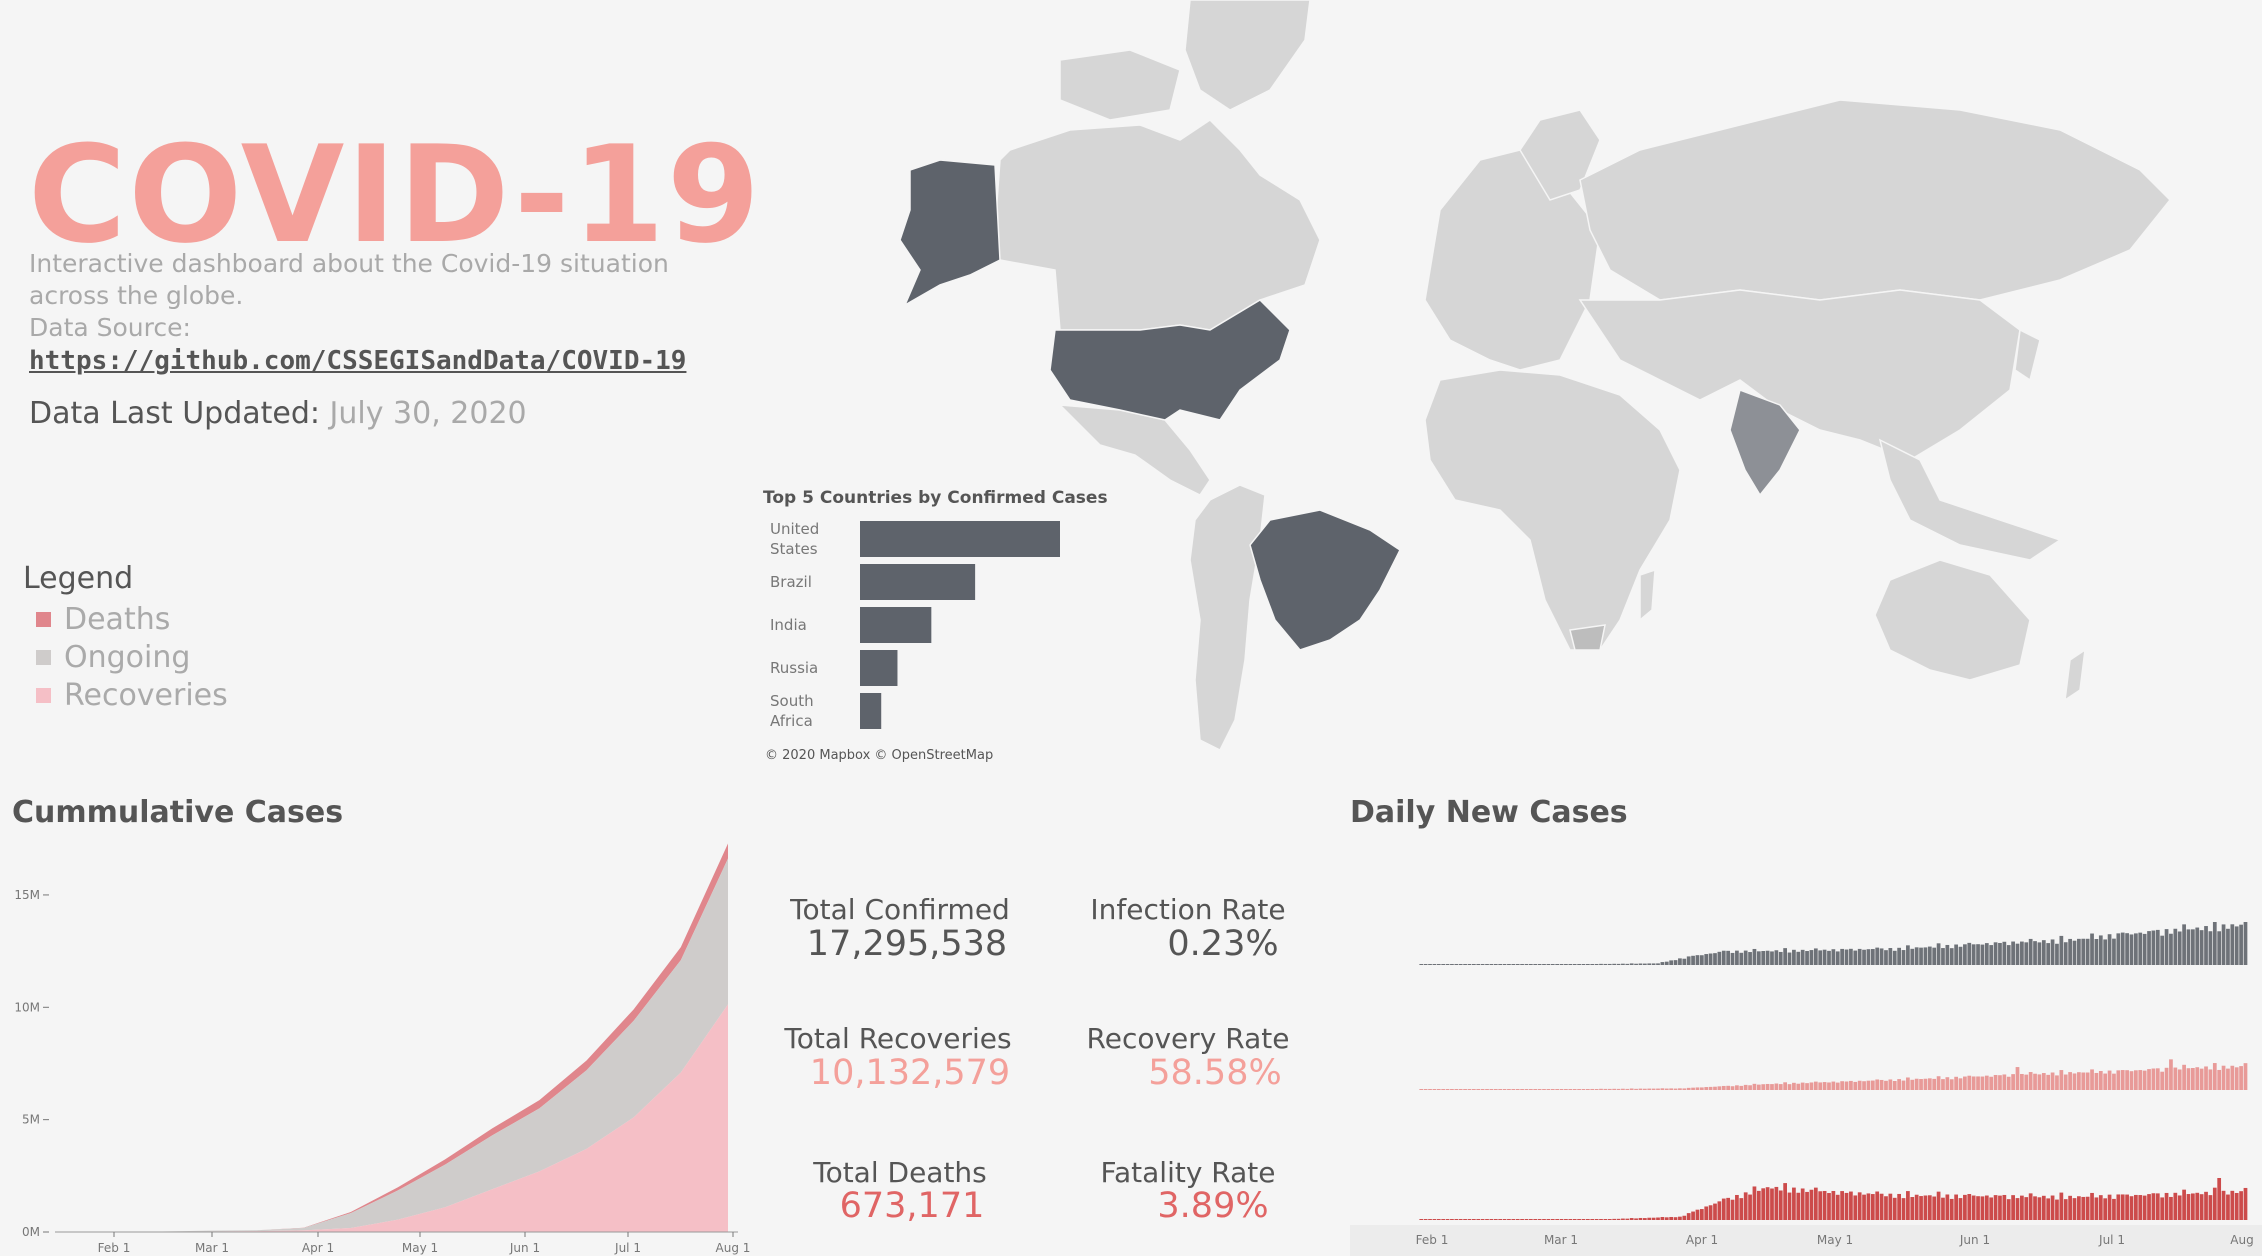 The width and height of the screenshot is (2262, 1256). Describe the element at coordinates (1325, 580) in the screenshot. I see `map-brazil` at that location.